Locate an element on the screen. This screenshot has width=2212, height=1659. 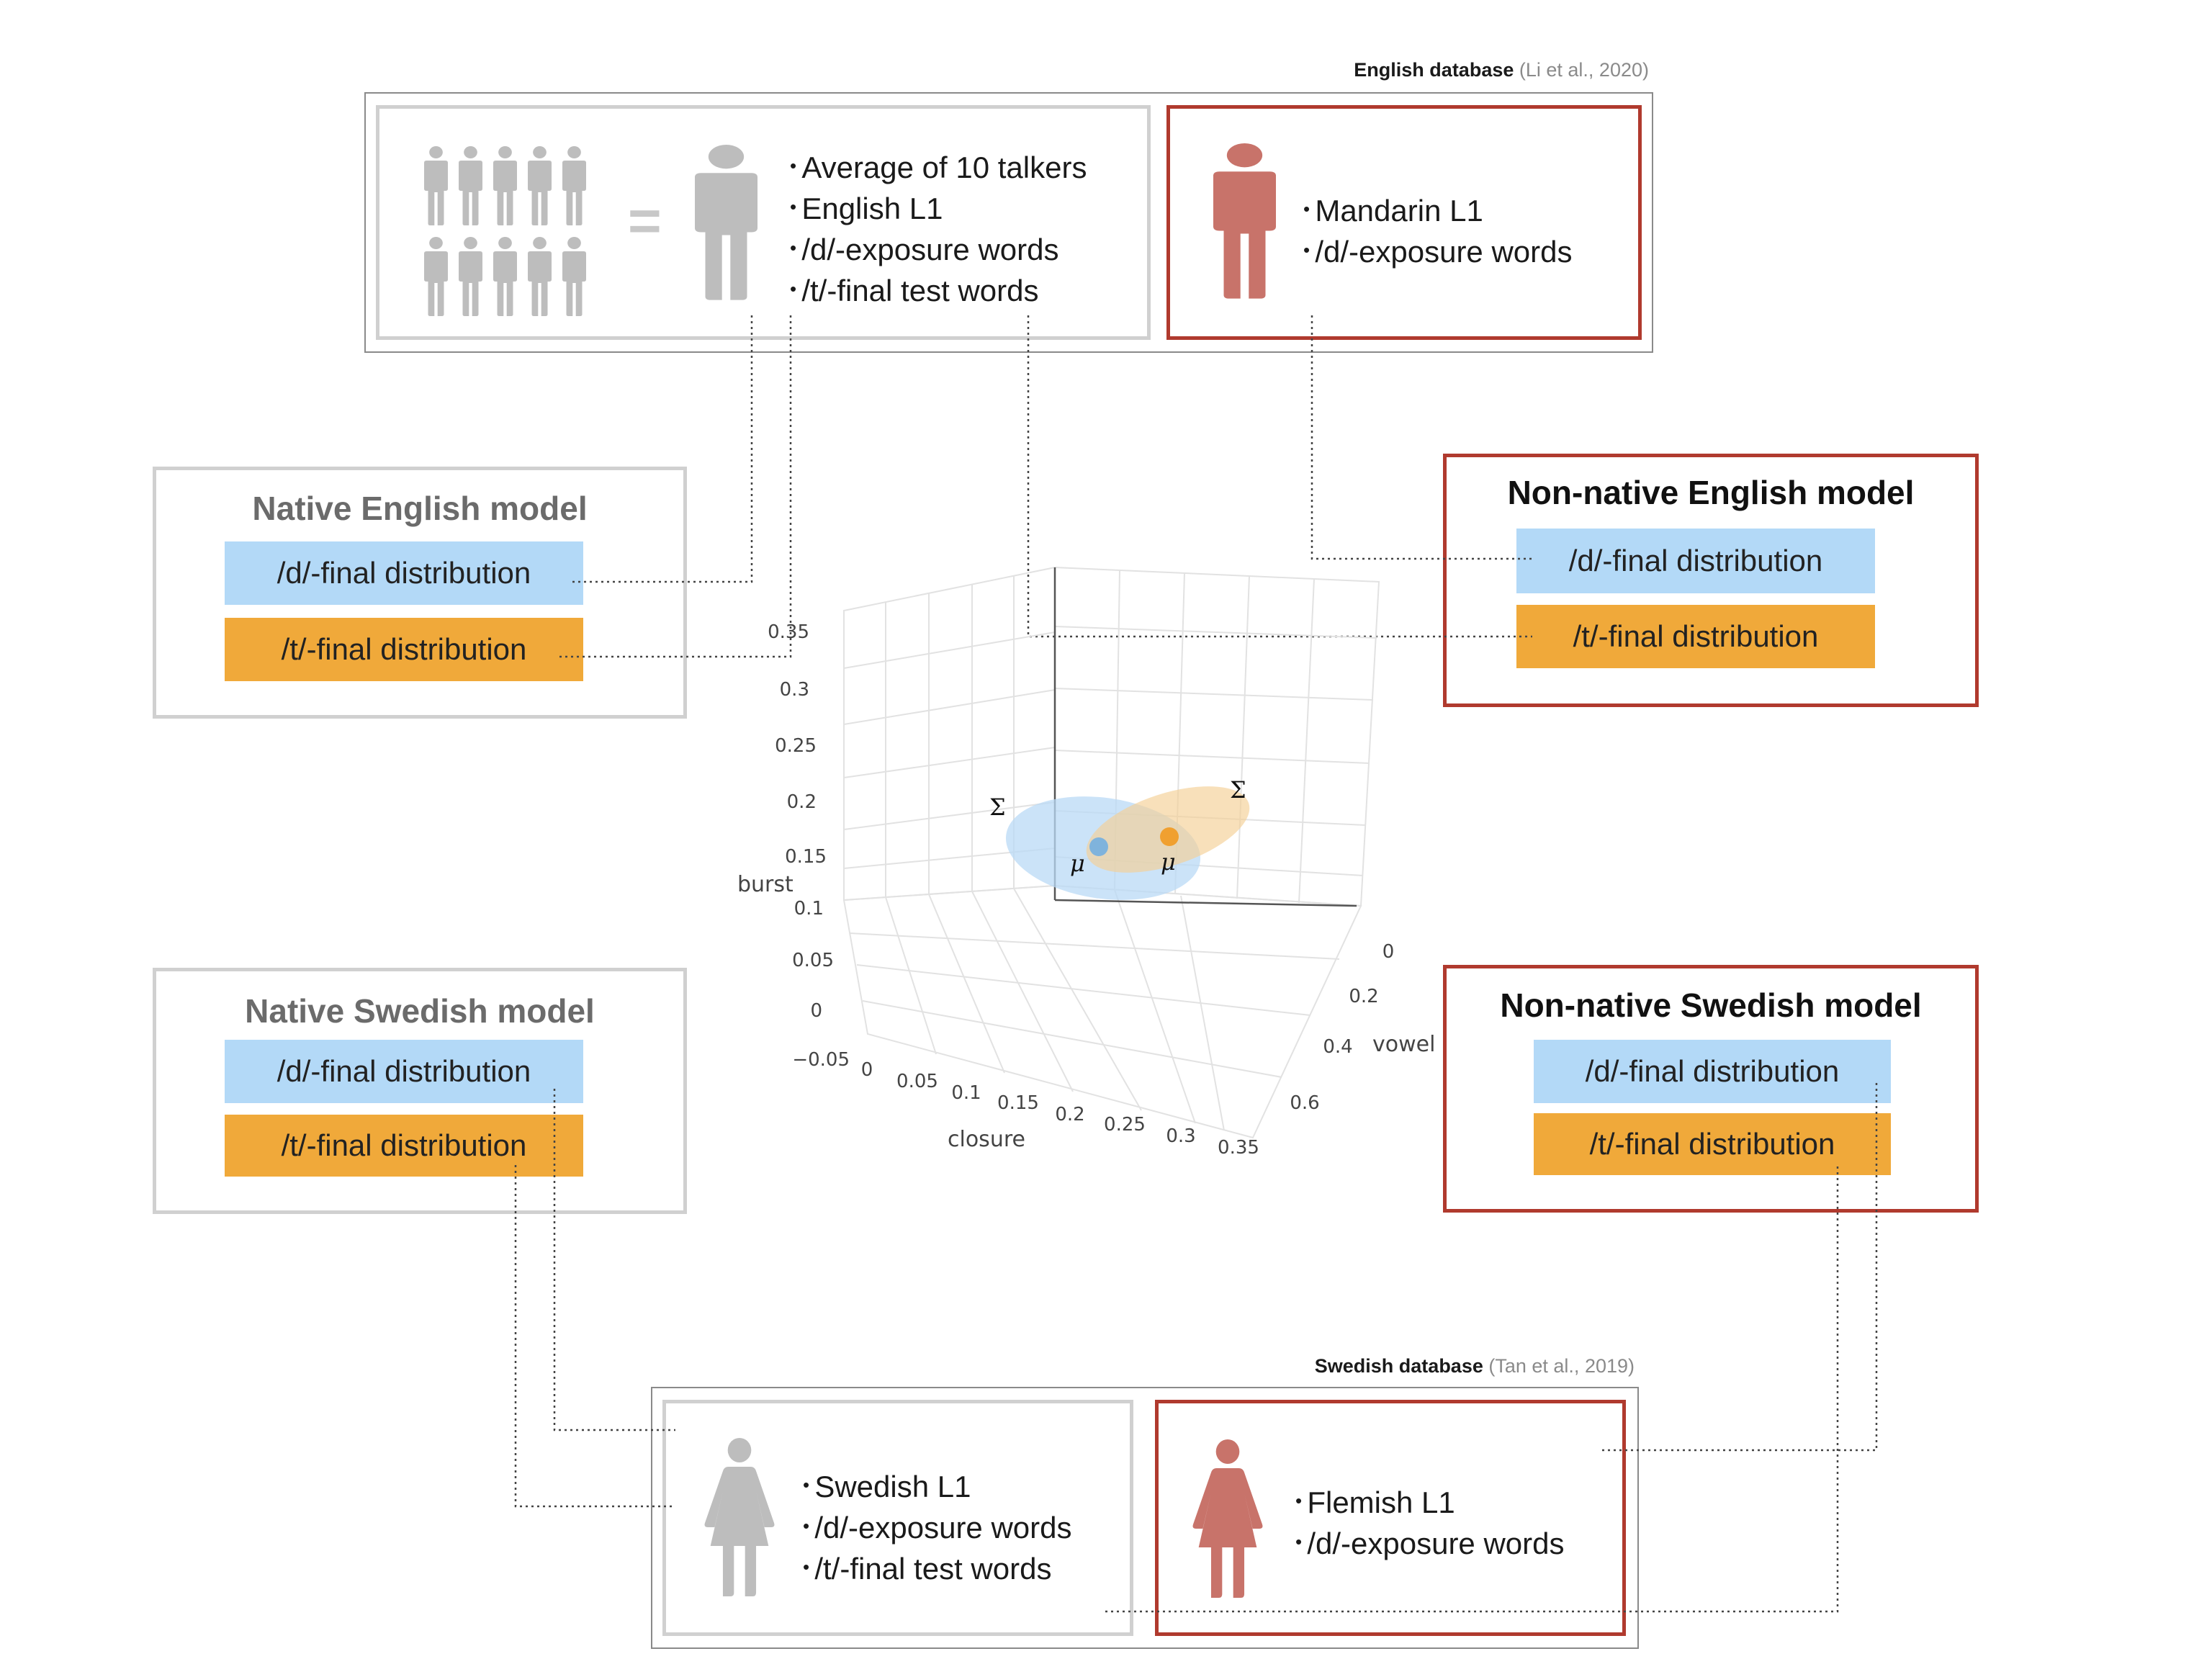
burst-tick: 0.15 is located at coordinates (806, 857).